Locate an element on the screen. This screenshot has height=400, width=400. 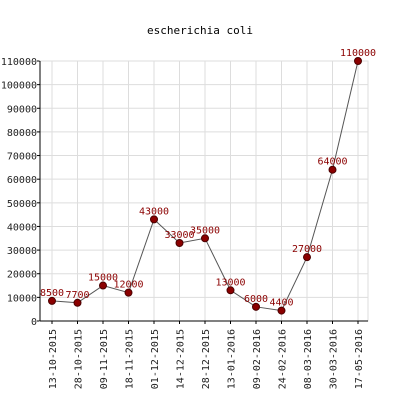
y-tick-label: 20000 is located at coordinates (22, 275).